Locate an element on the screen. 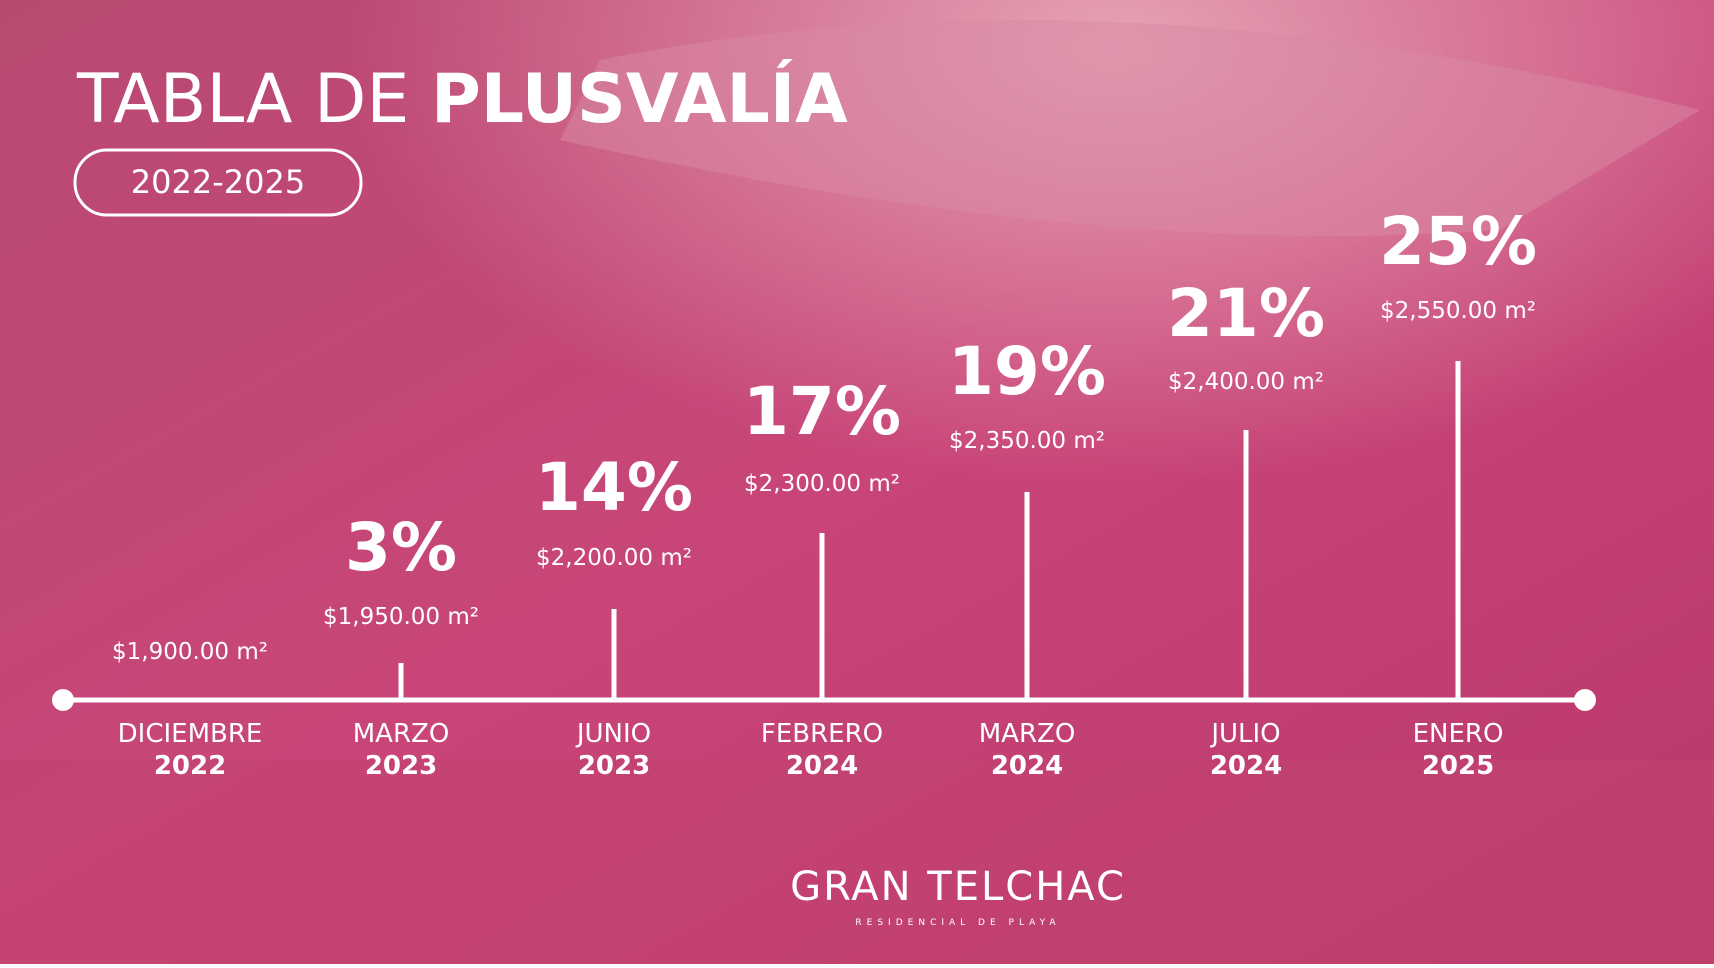  percent: 19% is located at coordinates (1027, 371).